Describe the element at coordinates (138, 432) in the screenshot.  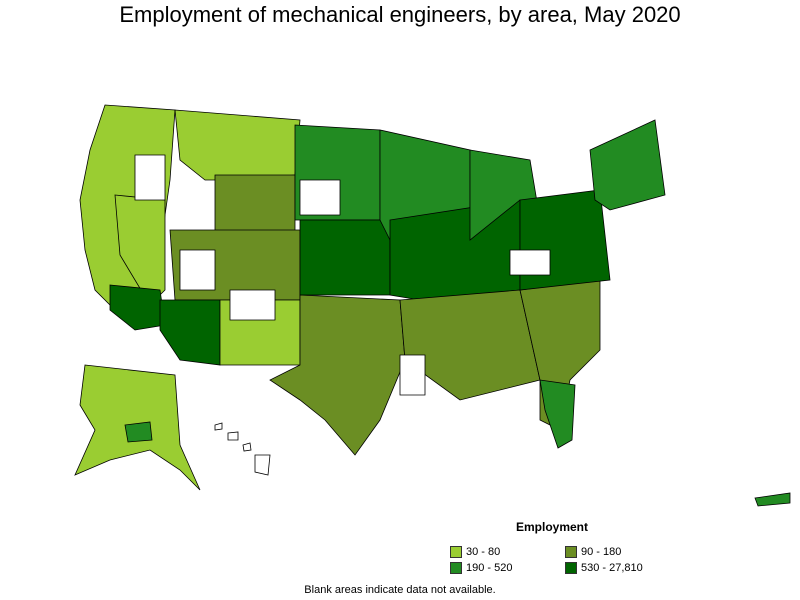
I see `alaska-anchorage` at that location.